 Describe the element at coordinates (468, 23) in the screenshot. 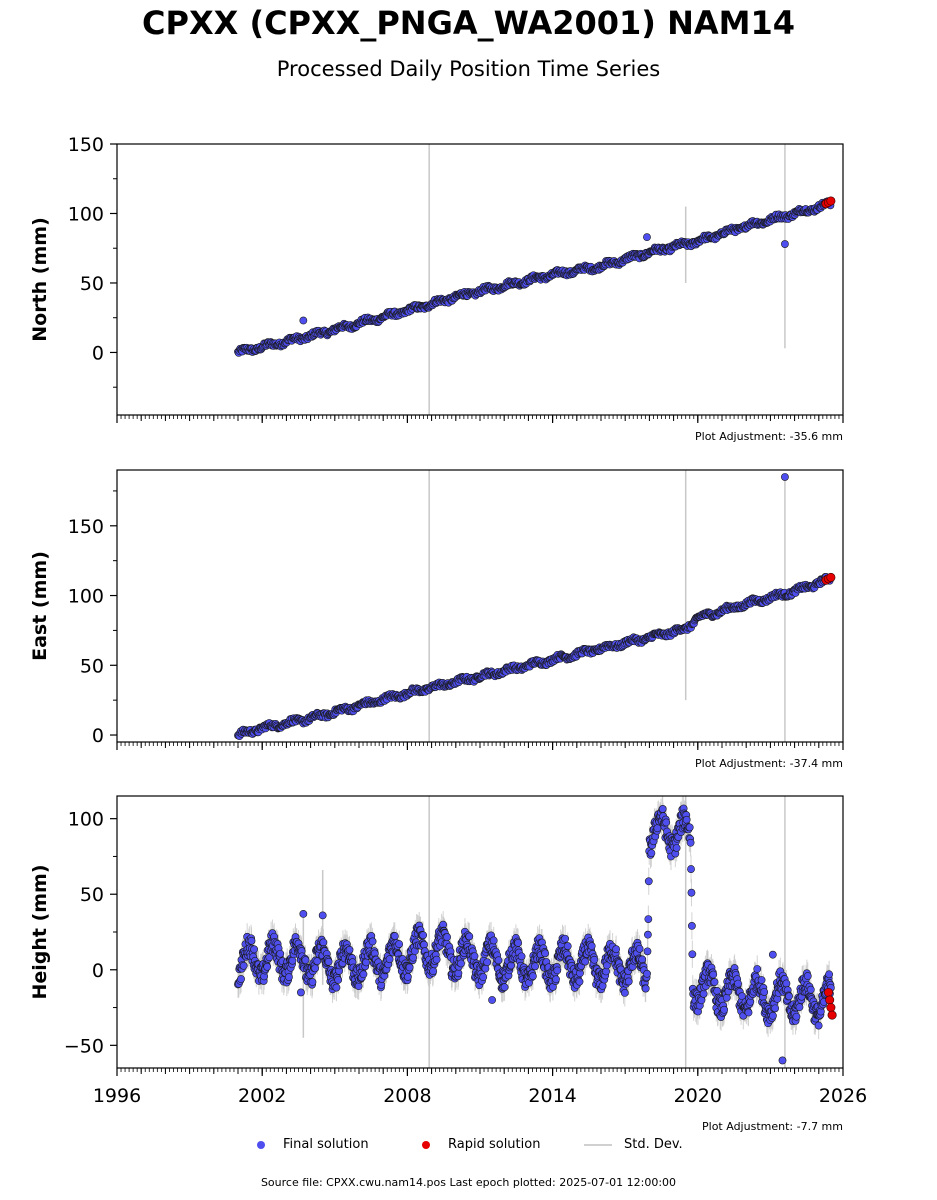

I see `chart-title: CPXX (CPXX_PNGA_WA2001) NAM14` at that location.